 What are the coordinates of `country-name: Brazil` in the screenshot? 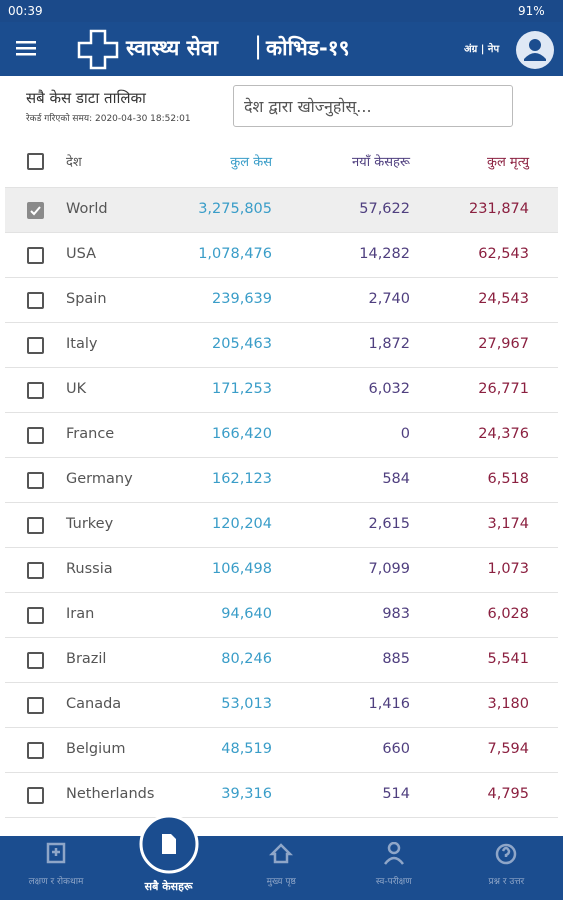 It's located at (86, 659).